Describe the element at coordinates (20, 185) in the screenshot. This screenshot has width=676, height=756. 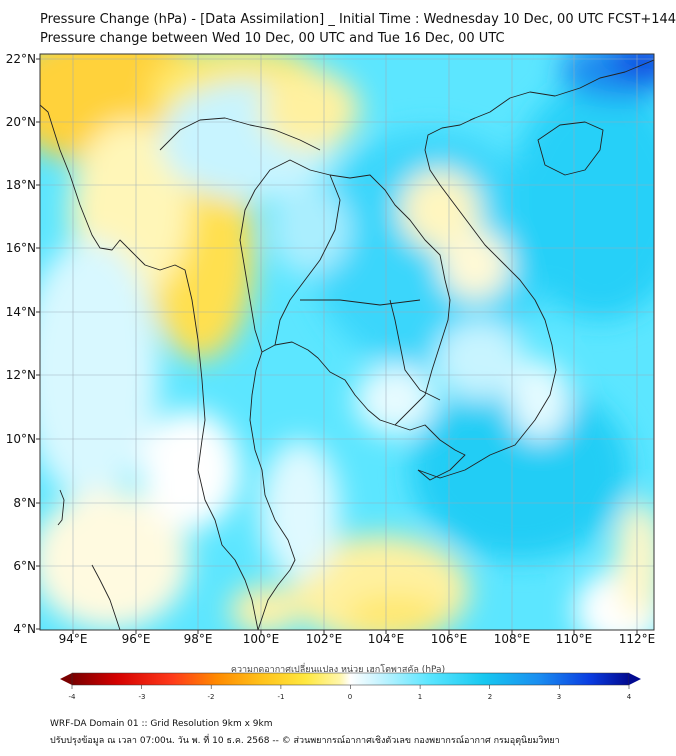
I see `lat-label-18: 18°N` at that location.